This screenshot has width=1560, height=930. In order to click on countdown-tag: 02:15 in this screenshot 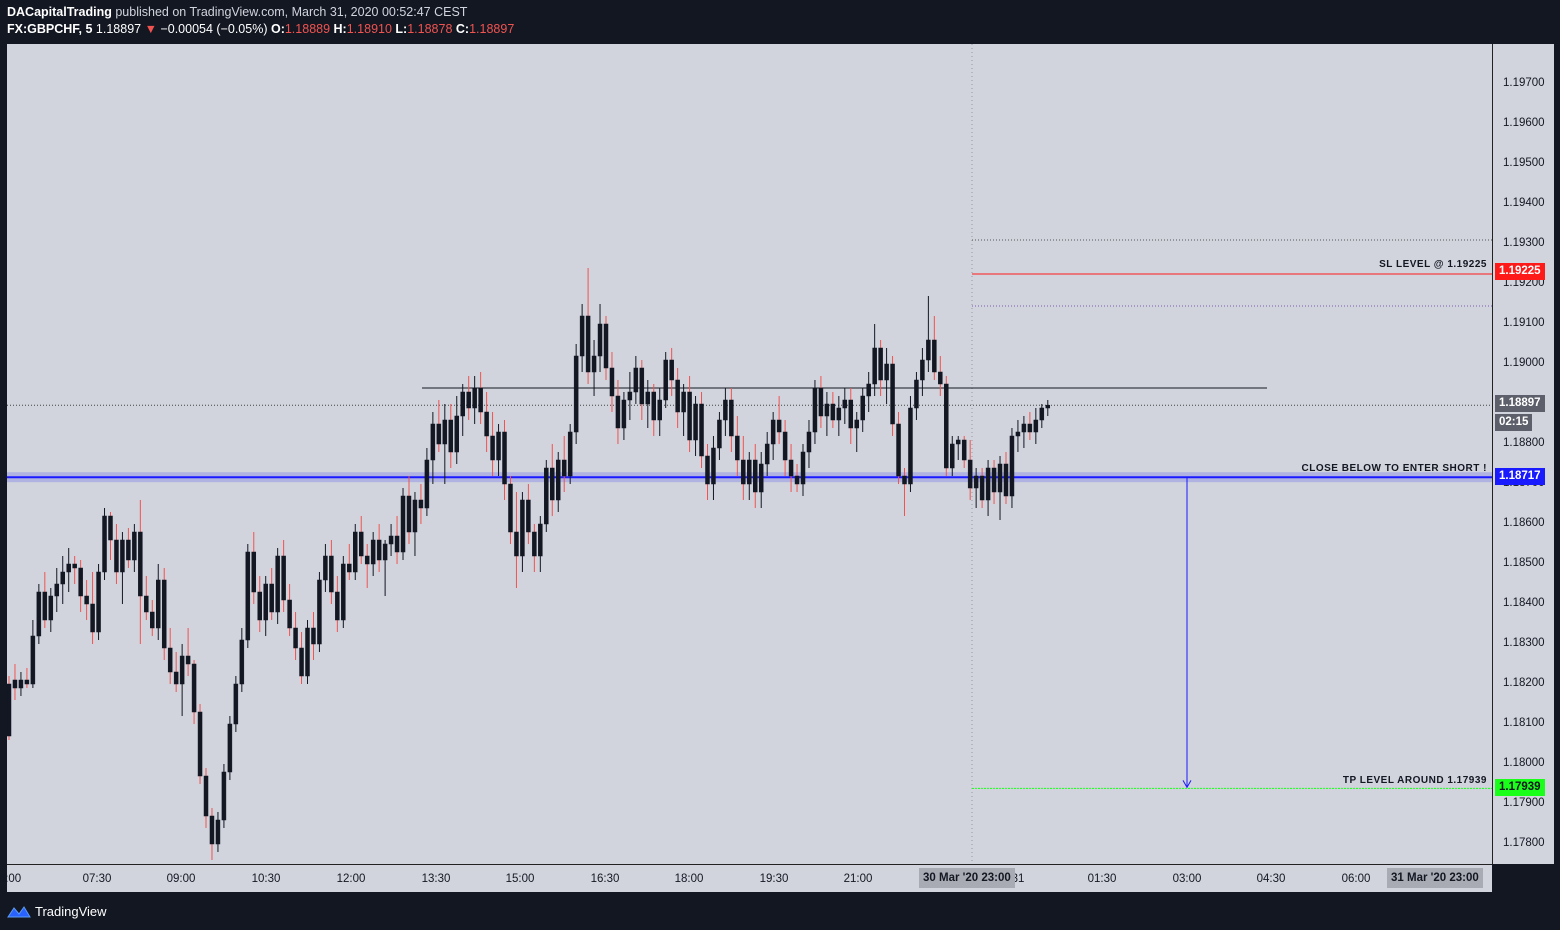, I will do `click(1514, 422)`.